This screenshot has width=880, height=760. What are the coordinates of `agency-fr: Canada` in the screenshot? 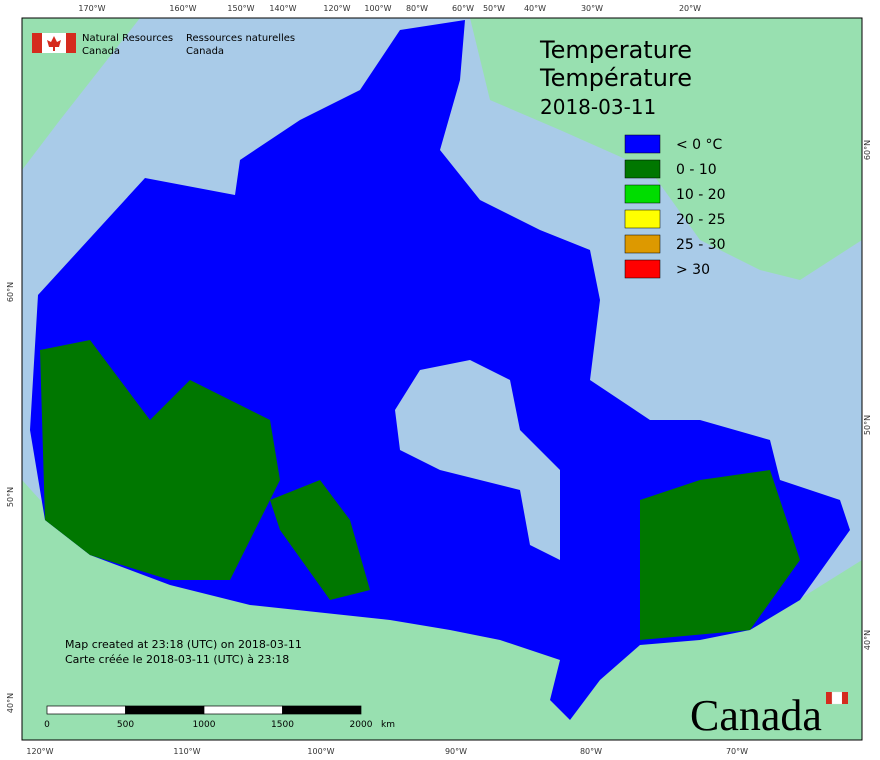 It's located at (205, 51).